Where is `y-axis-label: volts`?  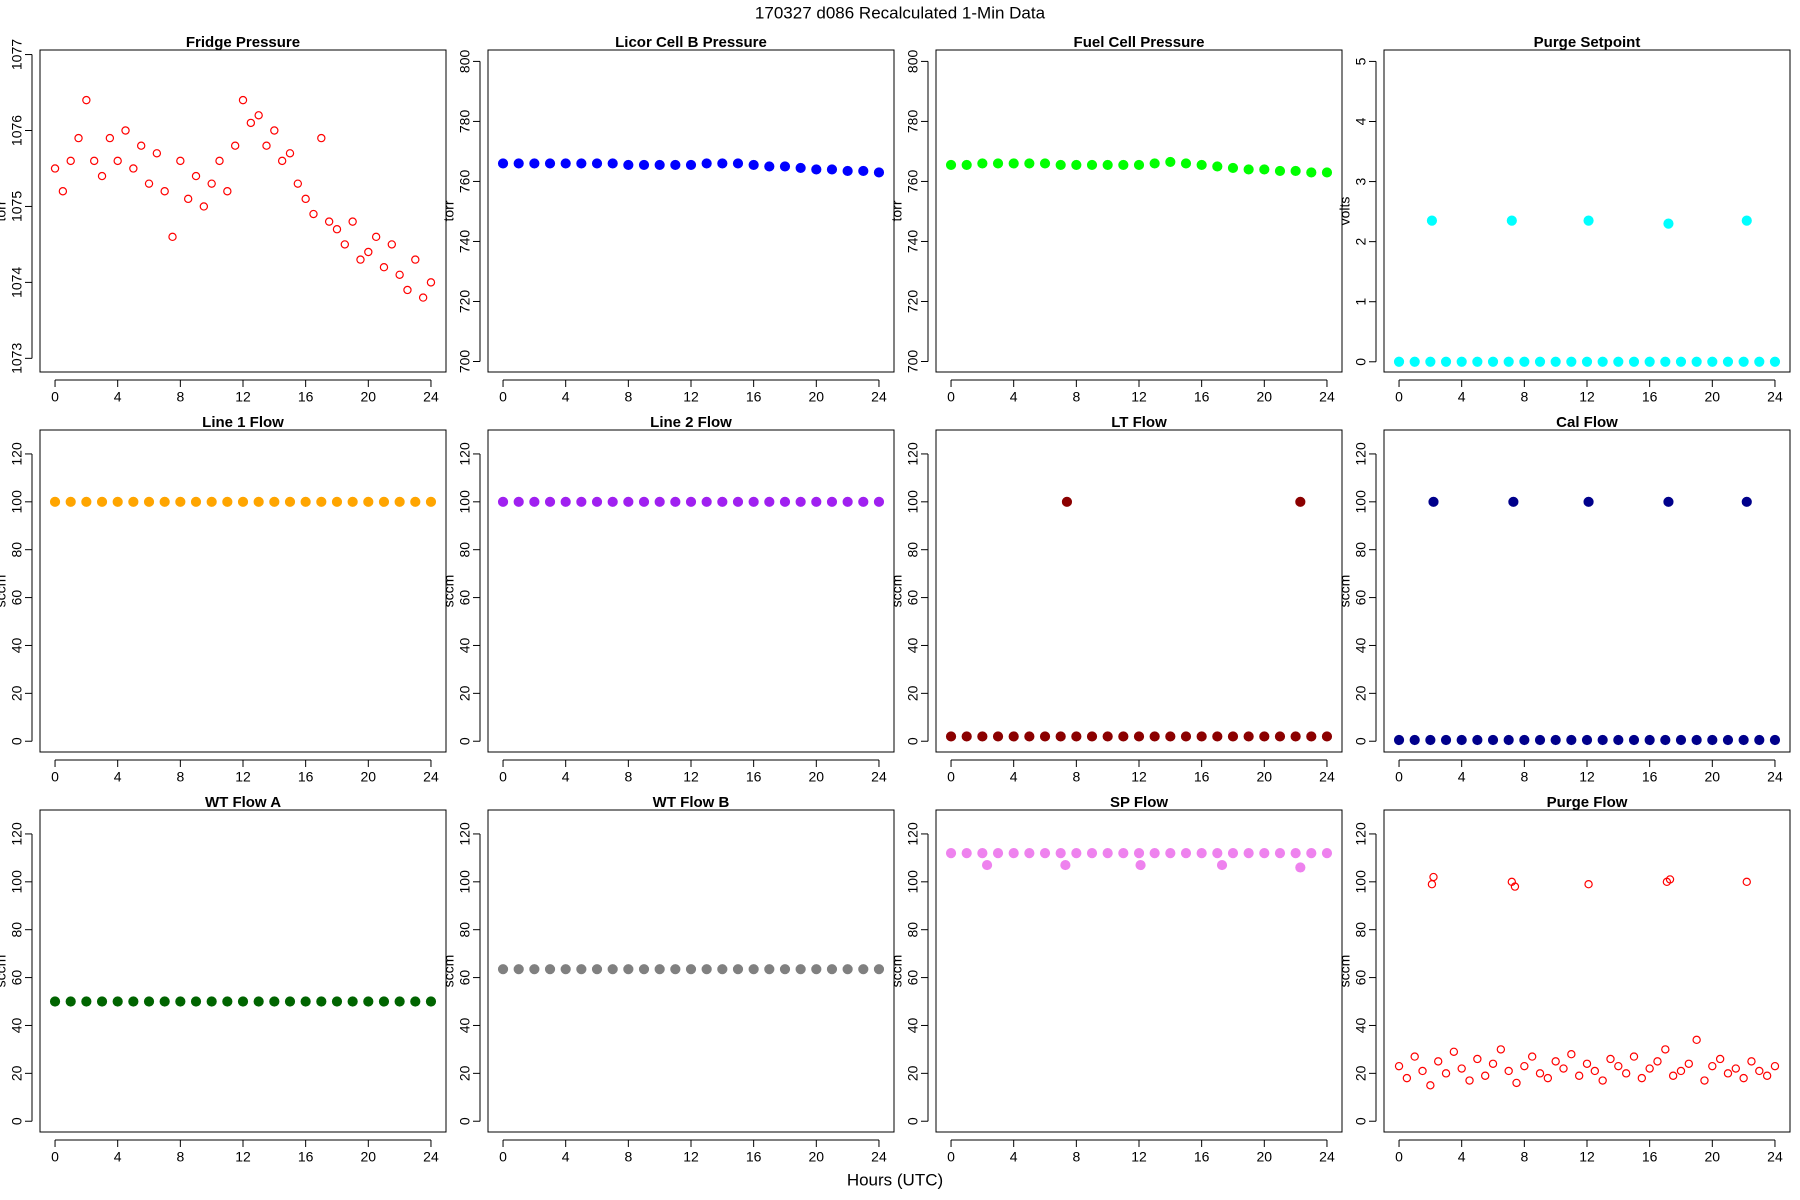 y-axis-label: volts is located at coordinates (1345, 211).